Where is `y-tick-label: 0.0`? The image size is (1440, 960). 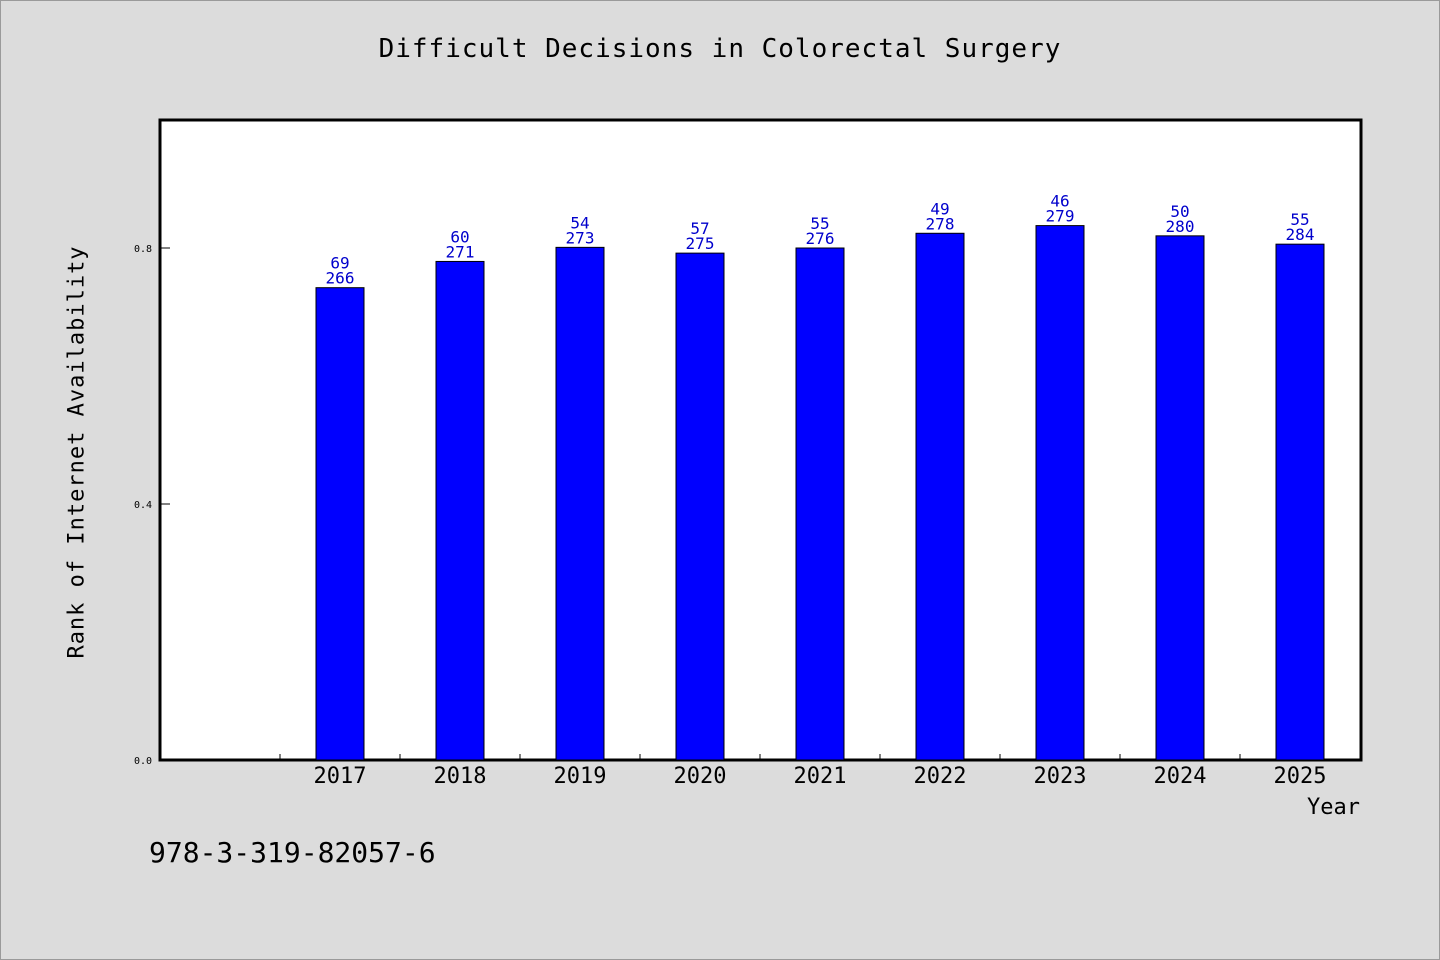
y-tick-label: 0.0 is located at coordinates (143, 761).